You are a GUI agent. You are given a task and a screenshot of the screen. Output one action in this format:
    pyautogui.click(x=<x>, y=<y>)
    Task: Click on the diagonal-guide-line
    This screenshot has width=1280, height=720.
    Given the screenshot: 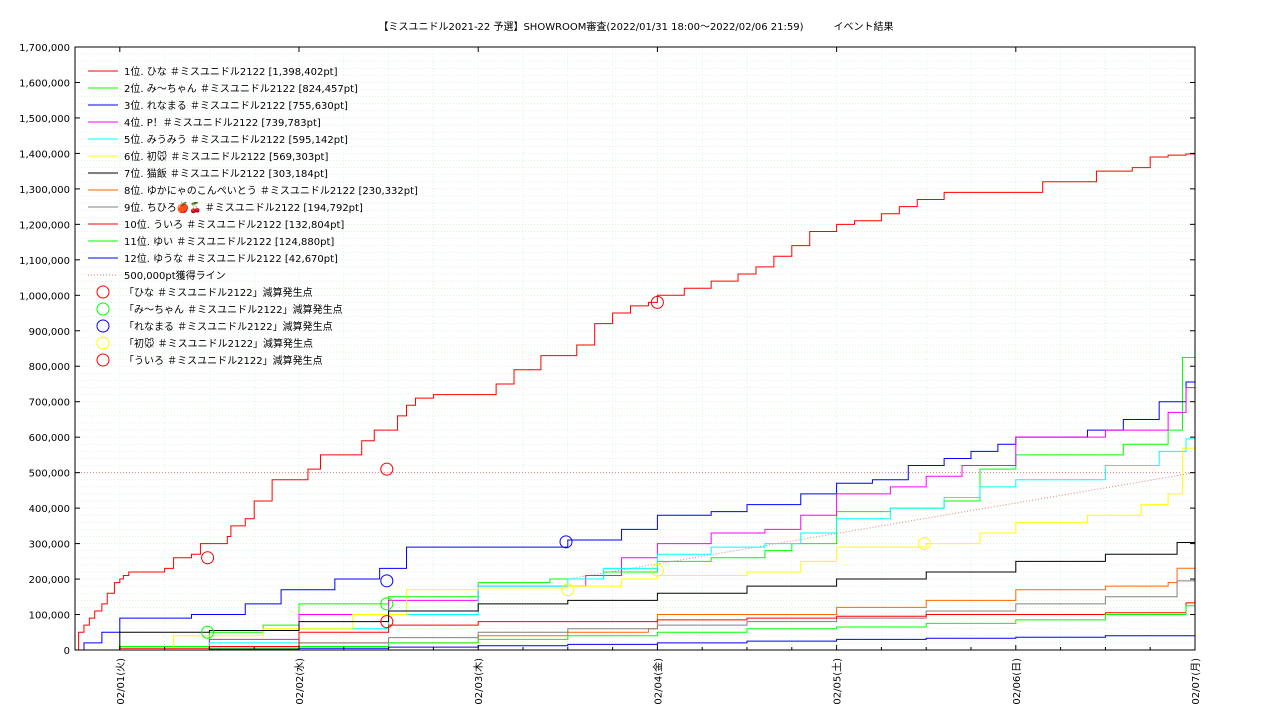 What is the action you would take?
    pyautogui.click(x=881, y=526)
    